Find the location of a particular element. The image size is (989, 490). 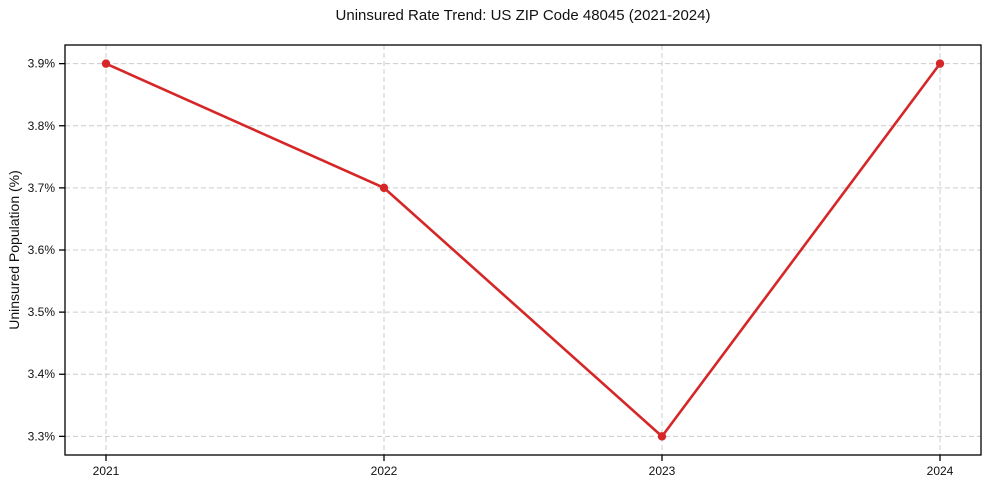

x-tick-label: 2022 is located at coordinates (384, 471).